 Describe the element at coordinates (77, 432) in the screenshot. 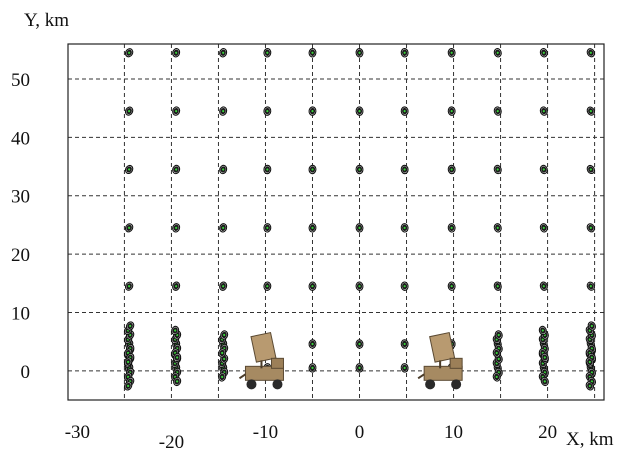

I see `x-tick-label: -30` at that location.